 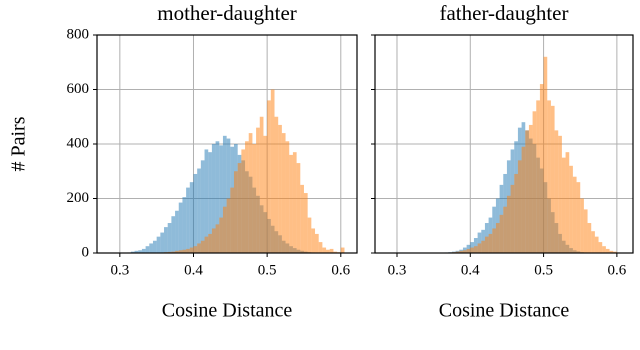 What do you see at coordinates (78, 143) in the screenshot?
I see `y-tick-label: 400` at bounding box center [78, 143].